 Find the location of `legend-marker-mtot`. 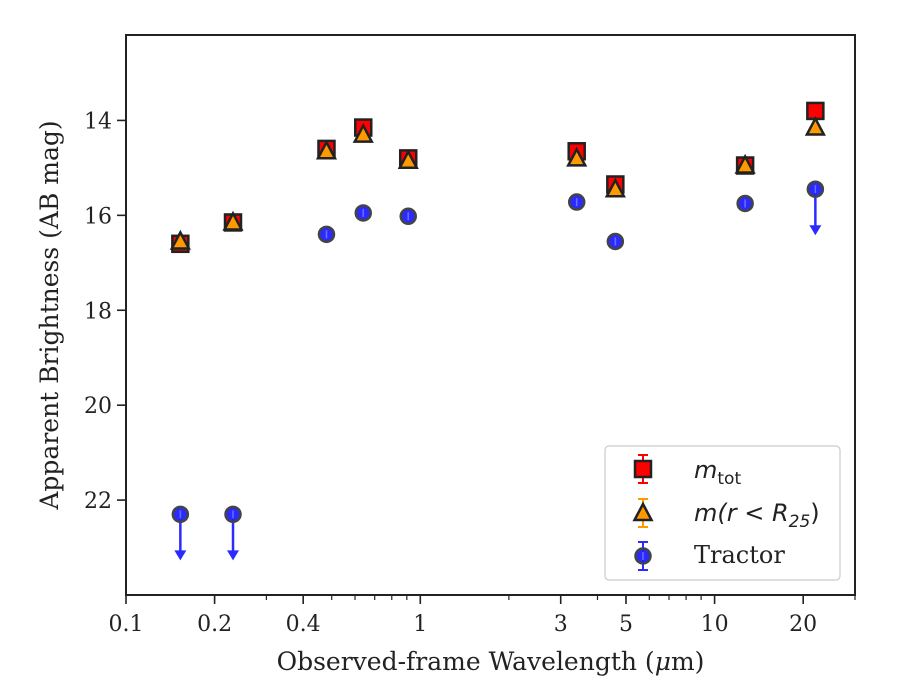

legend-marker-mtot is located at coordinates (643, 469).